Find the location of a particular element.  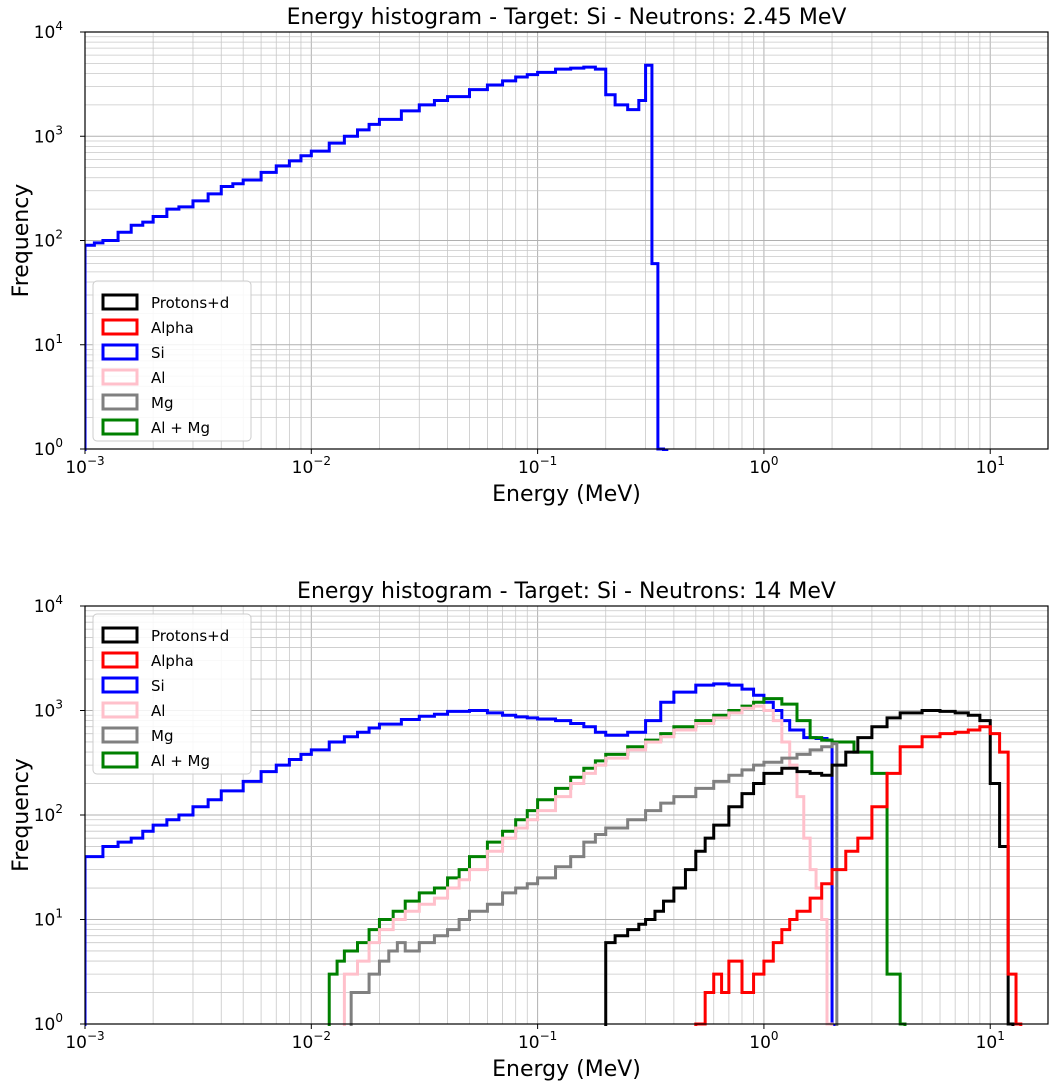

series-al is located at coordinates (588, 865).